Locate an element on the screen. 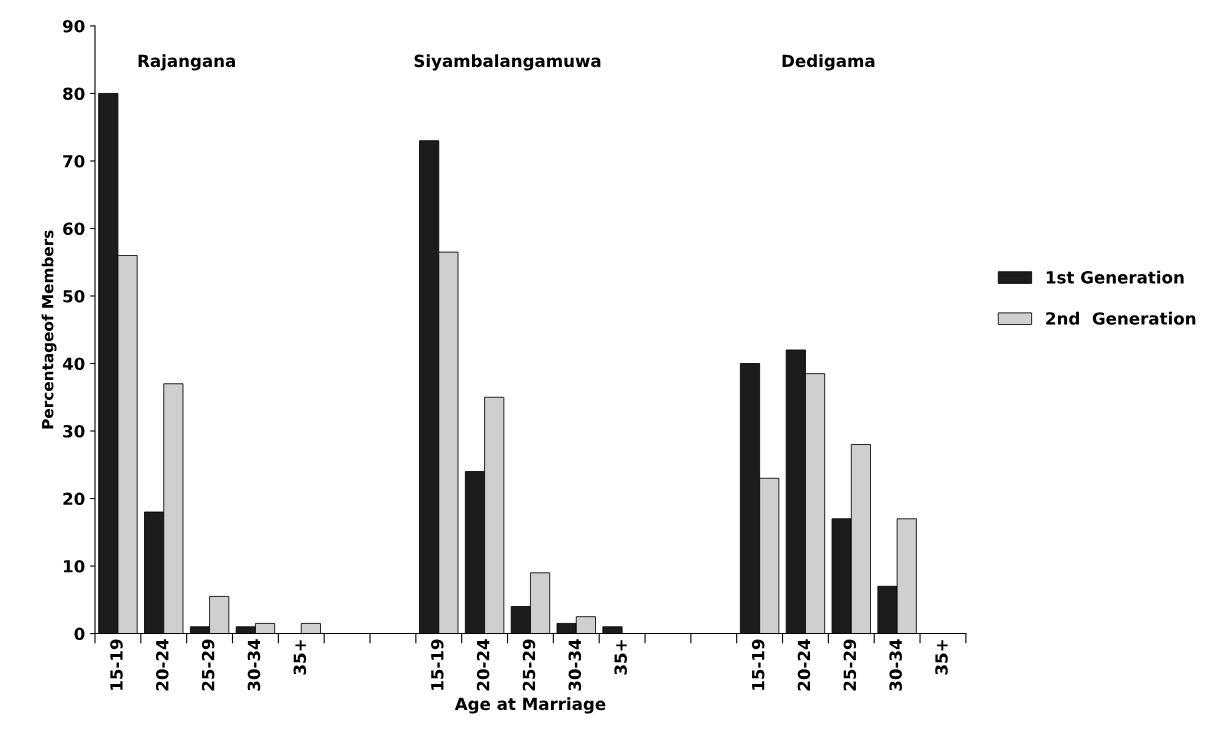  legend-label: 2nd Generation is located at coordinates (1121, 318).